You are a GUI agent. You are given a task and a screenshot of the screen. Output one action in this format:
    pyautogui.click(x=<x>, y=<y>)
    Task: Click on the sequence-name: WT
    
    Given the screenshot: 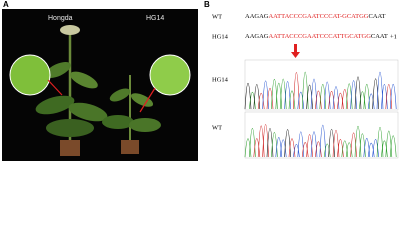 What is the action you would take?
    pyautogui.click(x=217, y=16)
    